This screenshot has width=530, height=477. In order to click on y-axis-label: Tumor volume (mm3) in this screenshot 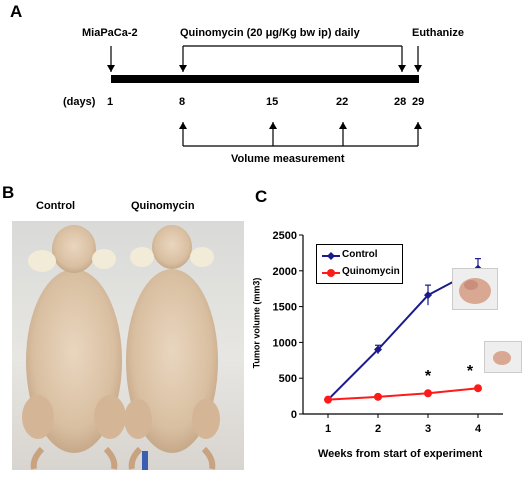, I will do `click(256, 323)`.